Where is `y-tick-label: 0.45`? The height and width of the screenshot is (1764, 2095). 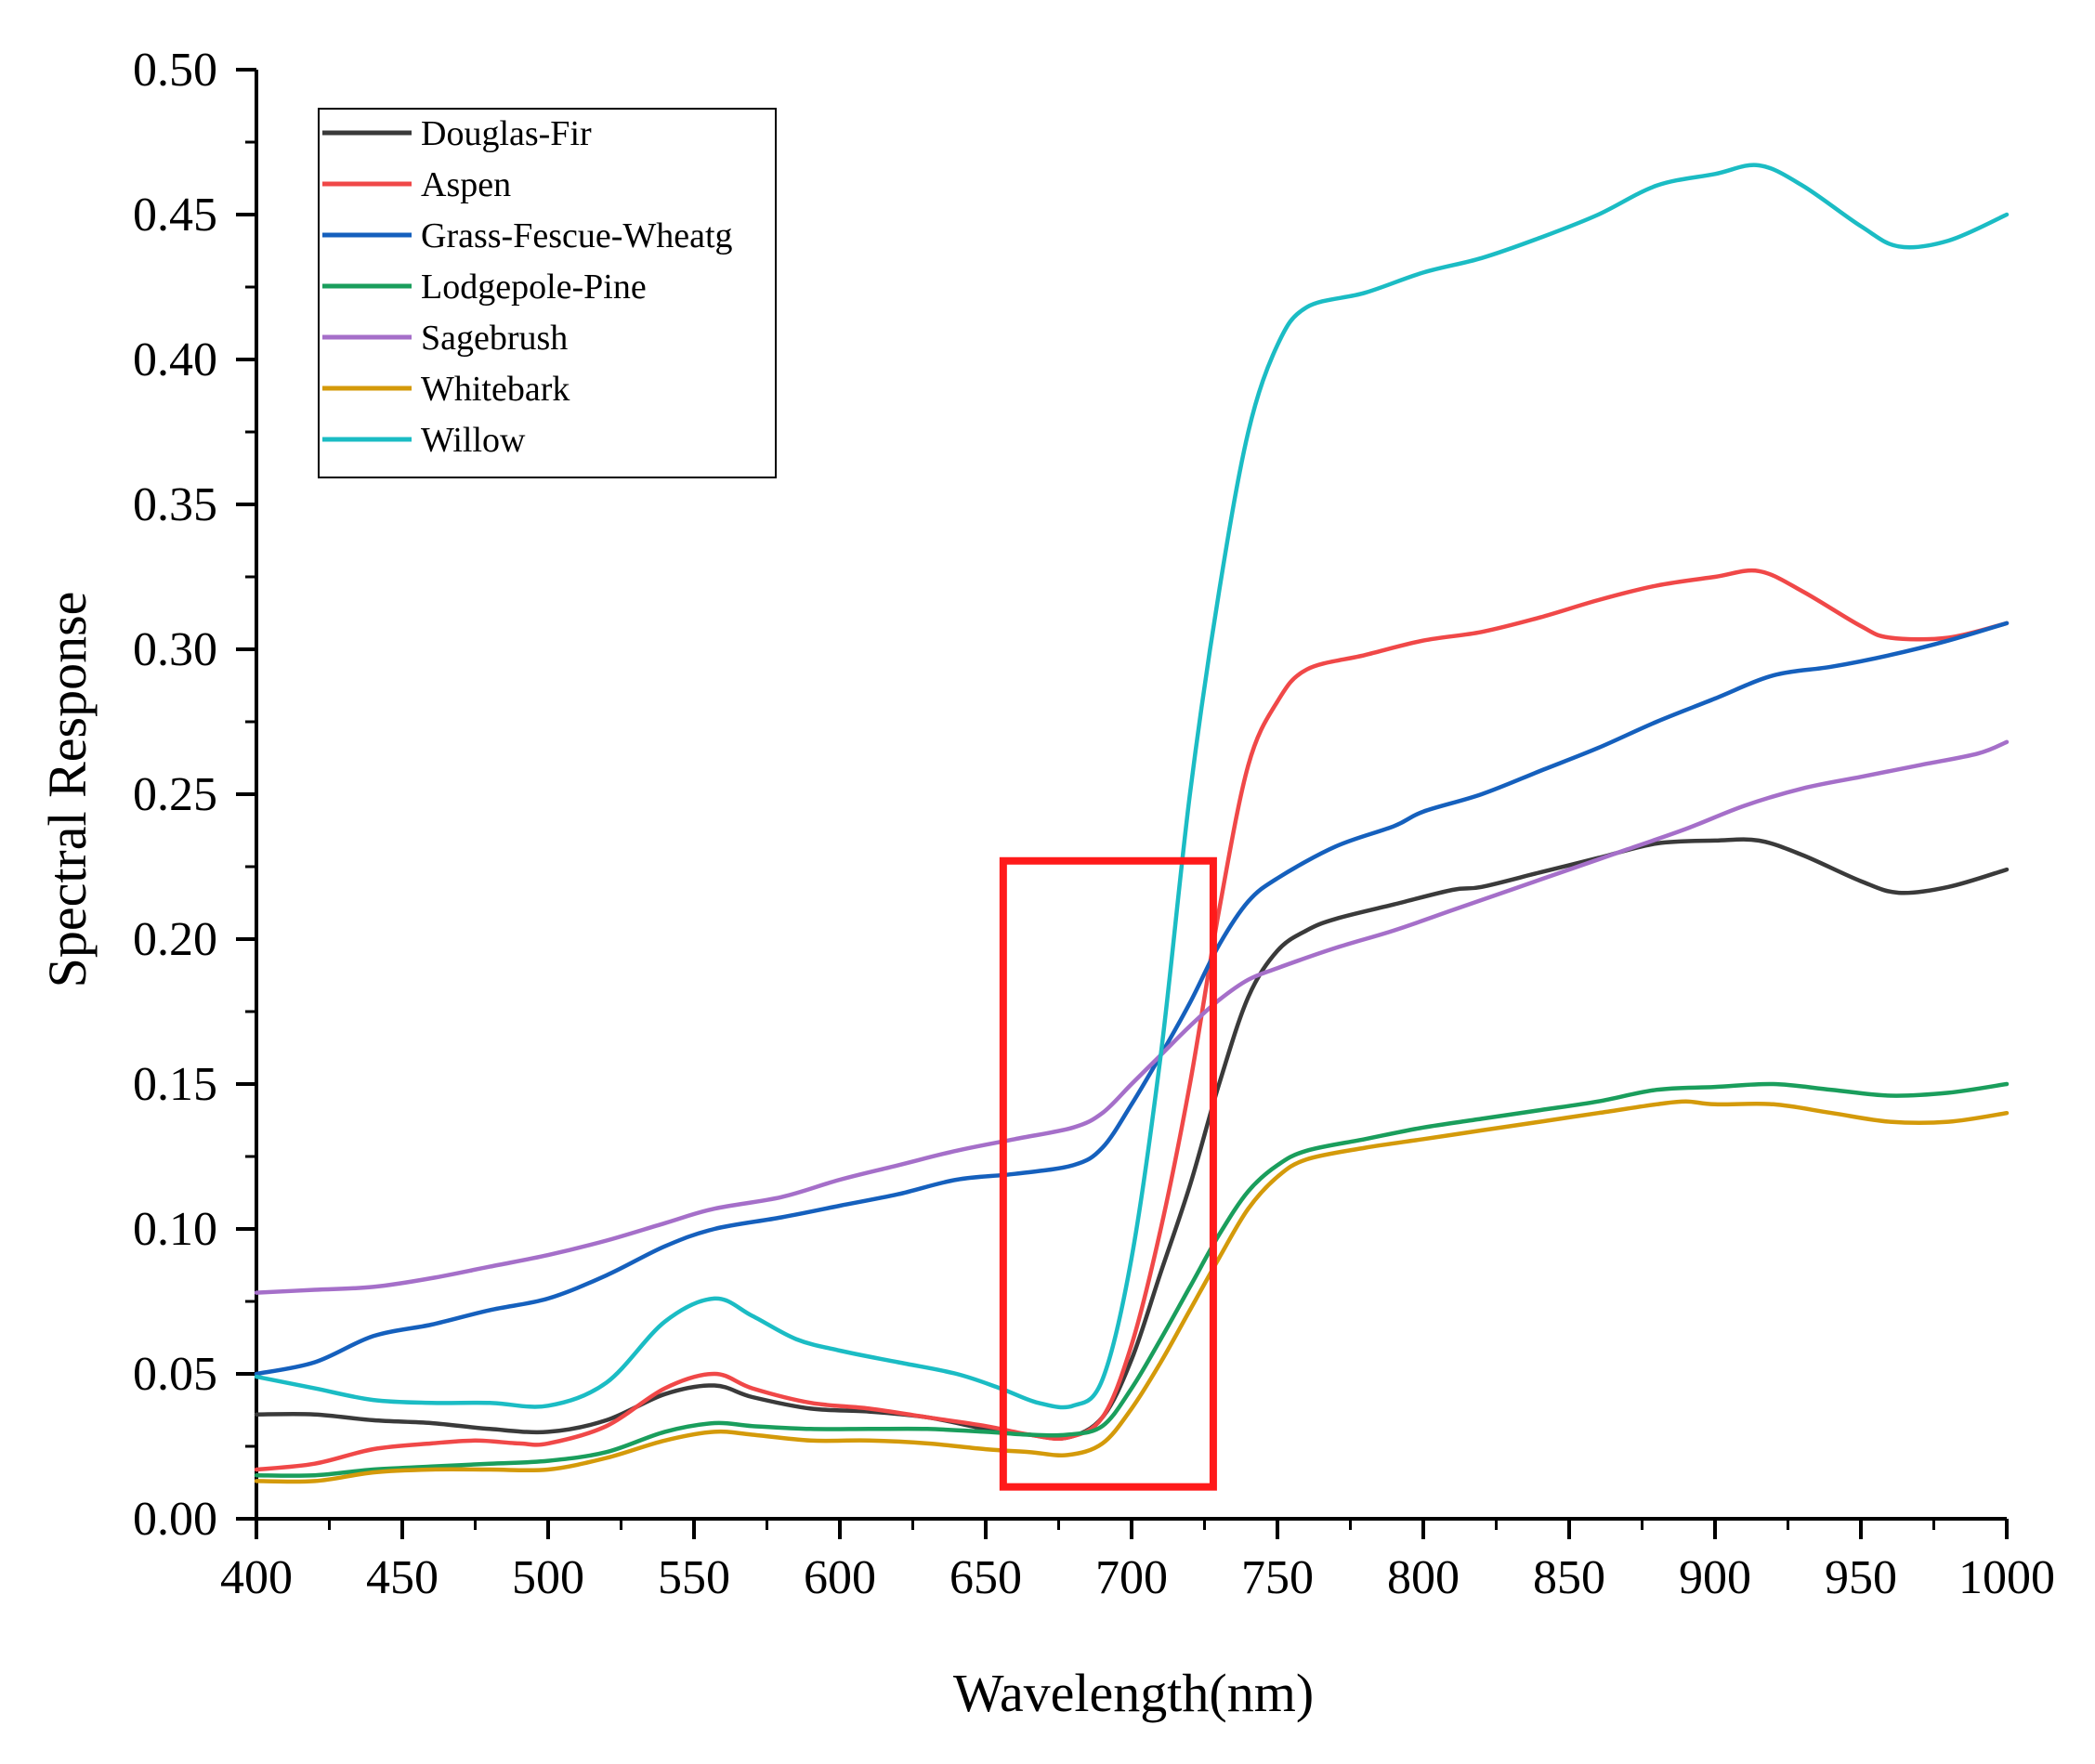
y-tick-label: 0.45 is located at coordinates (175, 215).